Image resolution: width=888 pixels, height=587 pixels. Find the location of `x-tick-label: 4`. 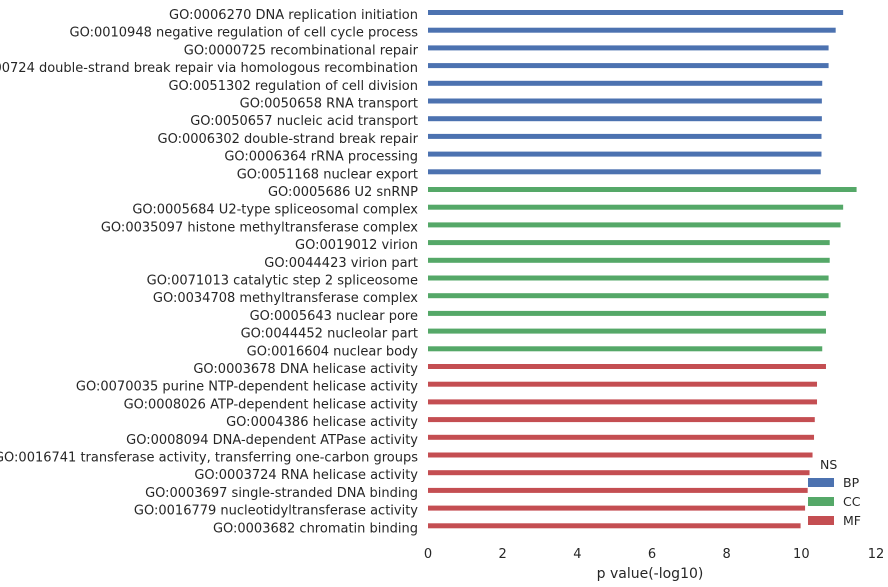

x-tick-label: 4 is located at coordinates (577, 554).